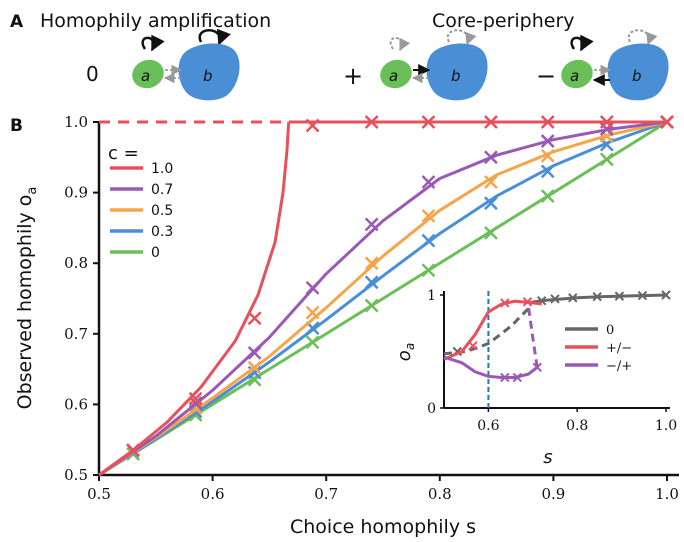 This screenshot has height=542, width=684. What do you see at coordinates (619, 366) in the screenshot?
I see `inset-legend-label: −/+` at bounding box center [619, 366].